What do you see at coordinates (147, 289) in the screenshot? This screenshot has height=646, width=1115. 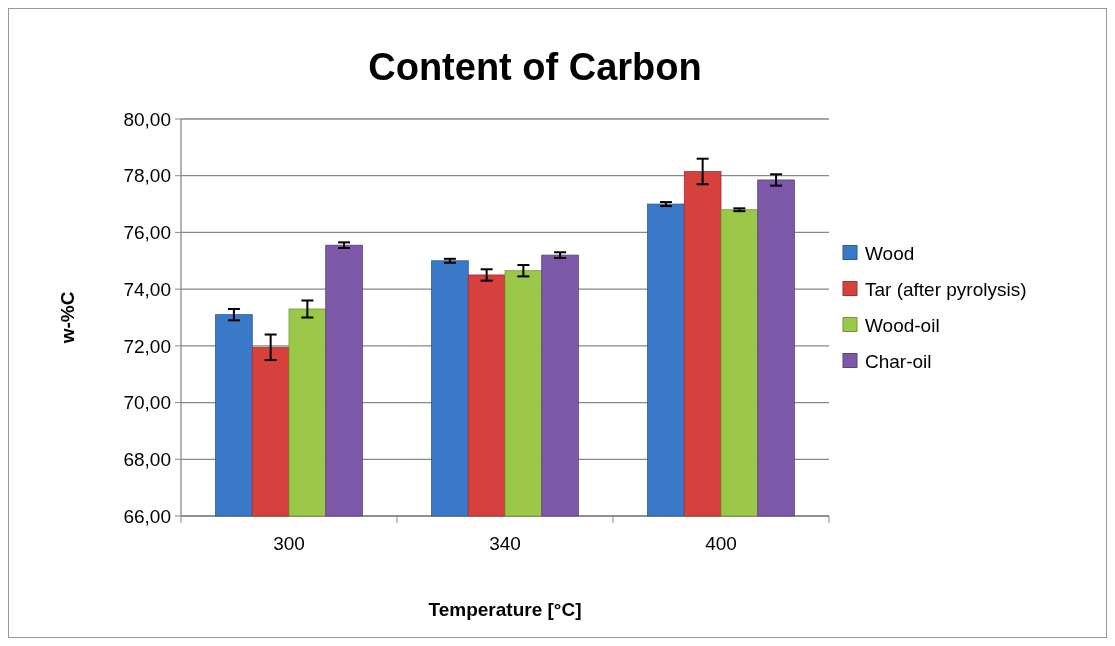 I see `y-tick-label: 74,00` at bounding box center [147, 289].